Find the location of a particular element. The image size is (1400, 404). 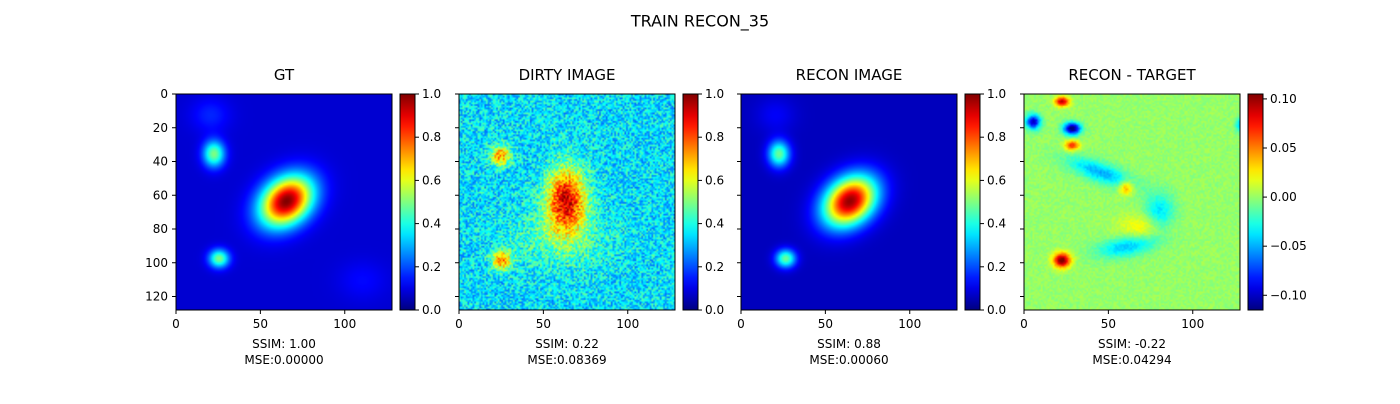

figure-title: TRAIN RECON_35 is located at coordinates (699, 22).